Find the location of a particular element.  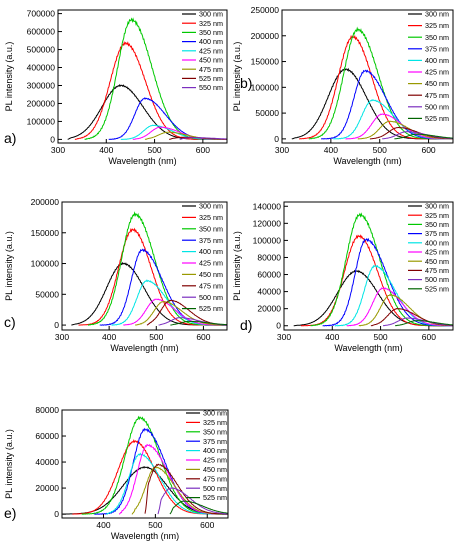

panel-label: b) is located at coordinates (246, 83).